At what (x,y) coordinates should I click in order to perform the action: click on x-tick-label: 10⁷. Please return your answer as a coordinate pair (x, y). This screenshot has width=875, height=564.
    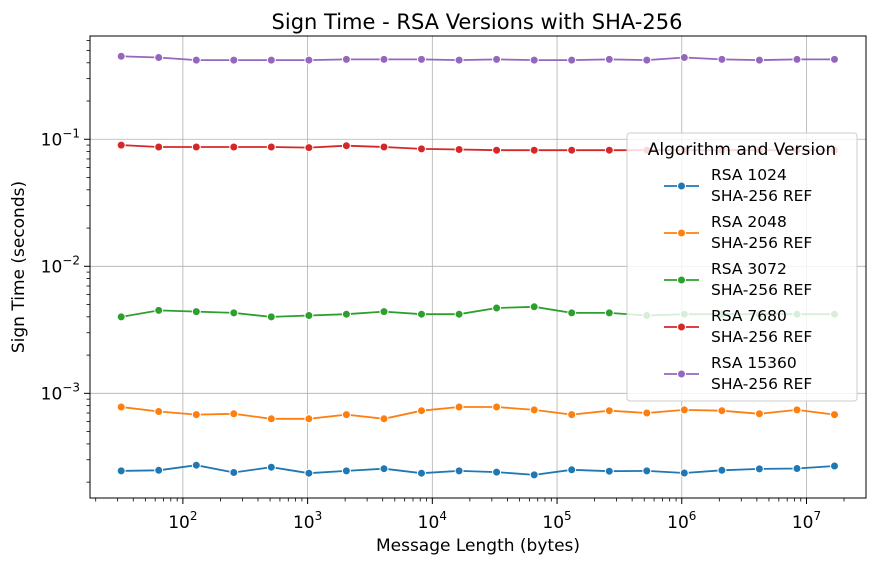
    Looking at the image, I should click on (806, 521).